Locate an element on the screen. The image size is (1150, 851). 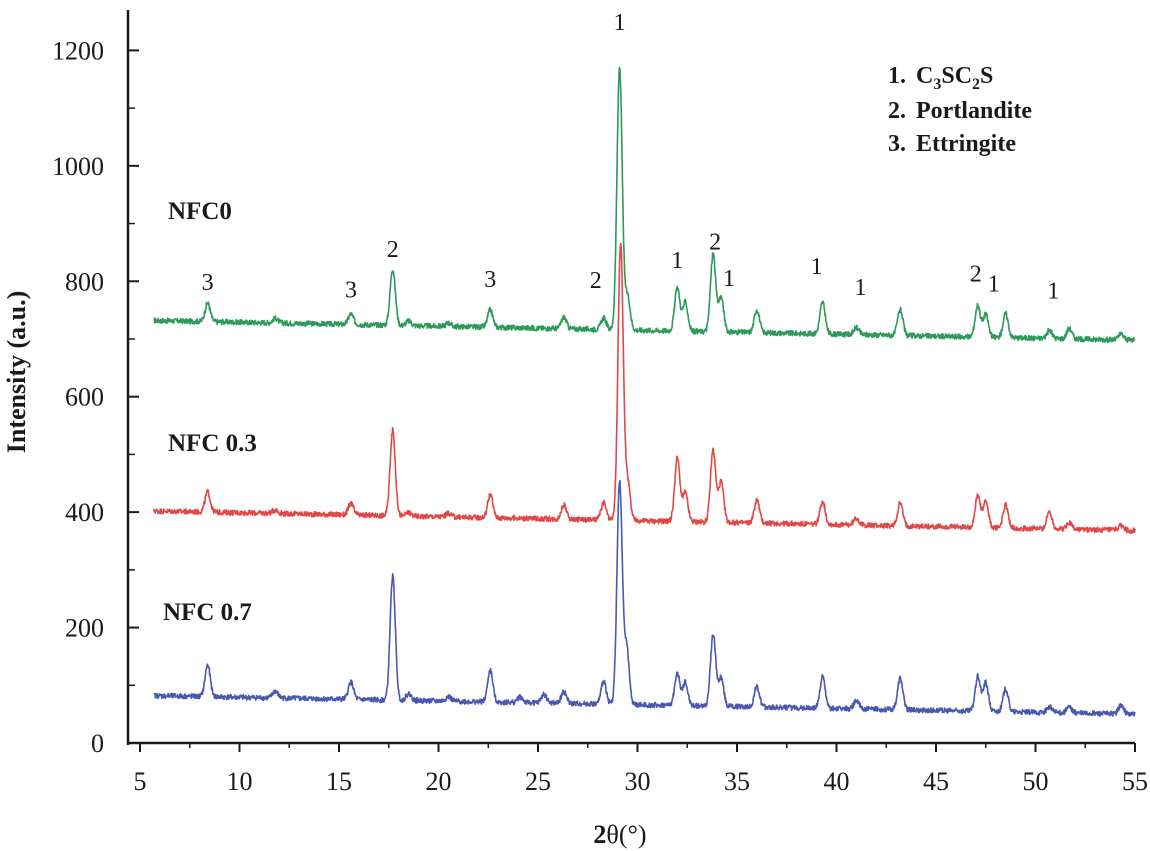
x-tick-label: 50 is located at coordinates (1036, 781).